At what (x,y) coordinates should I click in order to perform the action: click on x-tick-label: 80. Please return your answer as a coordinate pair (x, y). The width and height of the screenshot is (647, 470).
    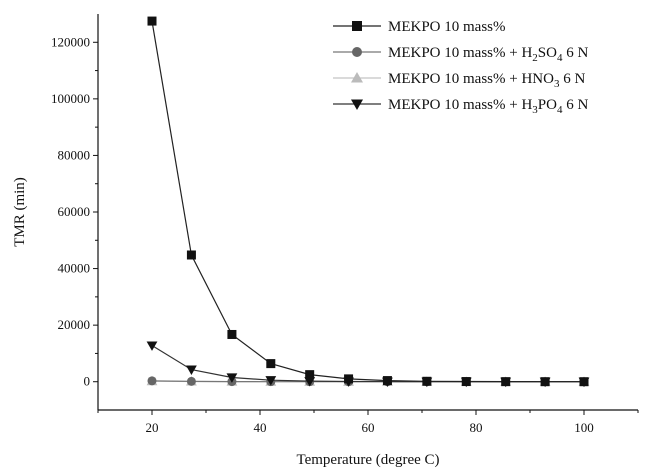
    Looking at the image, I should click on (476, 427).